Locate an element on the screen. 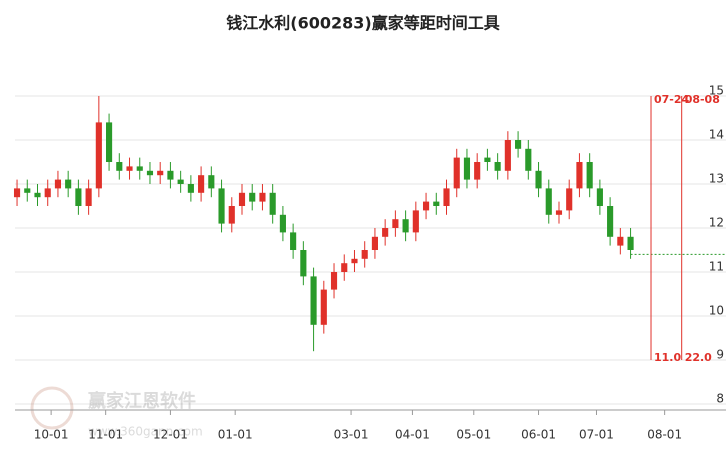 This screenshot has width=726, height=450. watermark: 赢家江恩软件 www.360gann.com is located at coordinates (116, 412).